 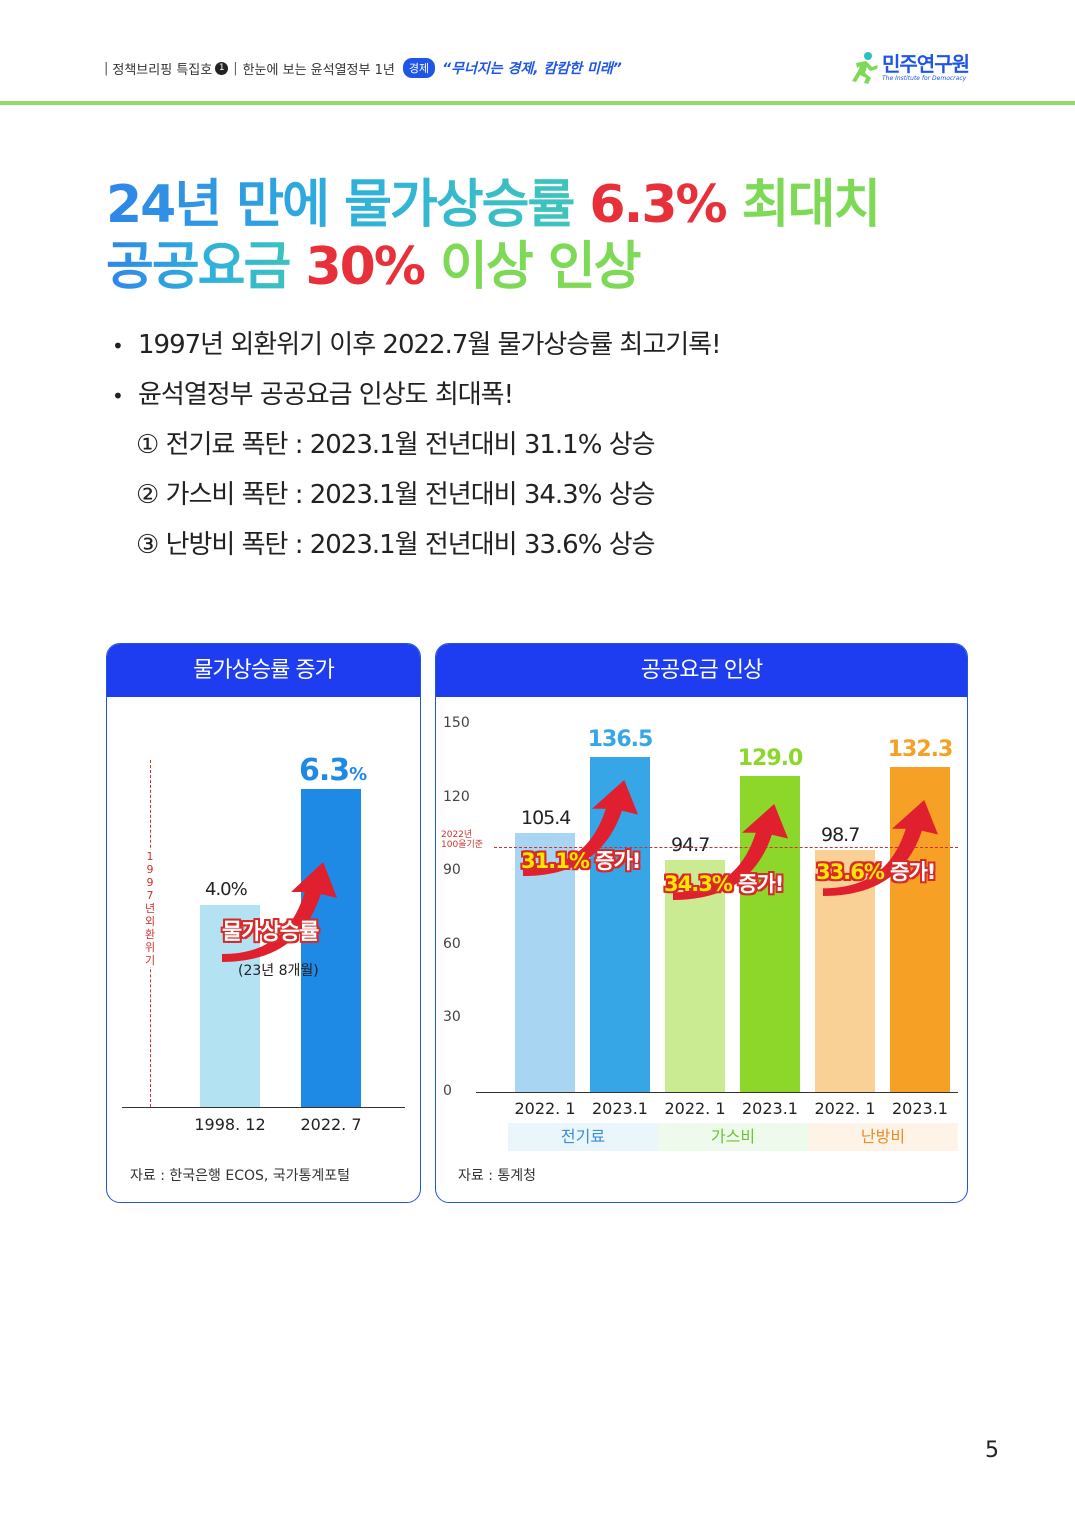 What do you see at coordinates (532, 267) in the screenshot?
I see `title-2c: 이상 인상` at bounding box center [532, 267].